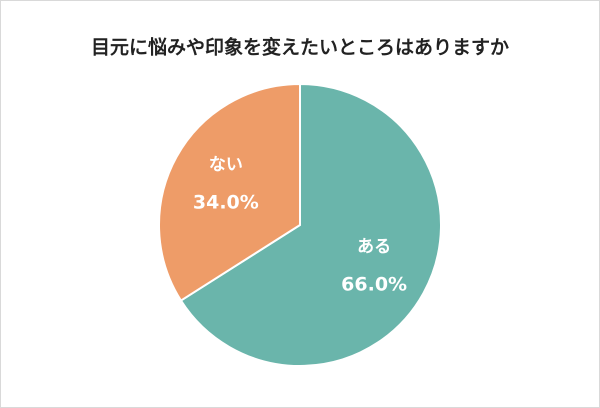  I want to click on value-label: 66.0%, so click(374, 284).